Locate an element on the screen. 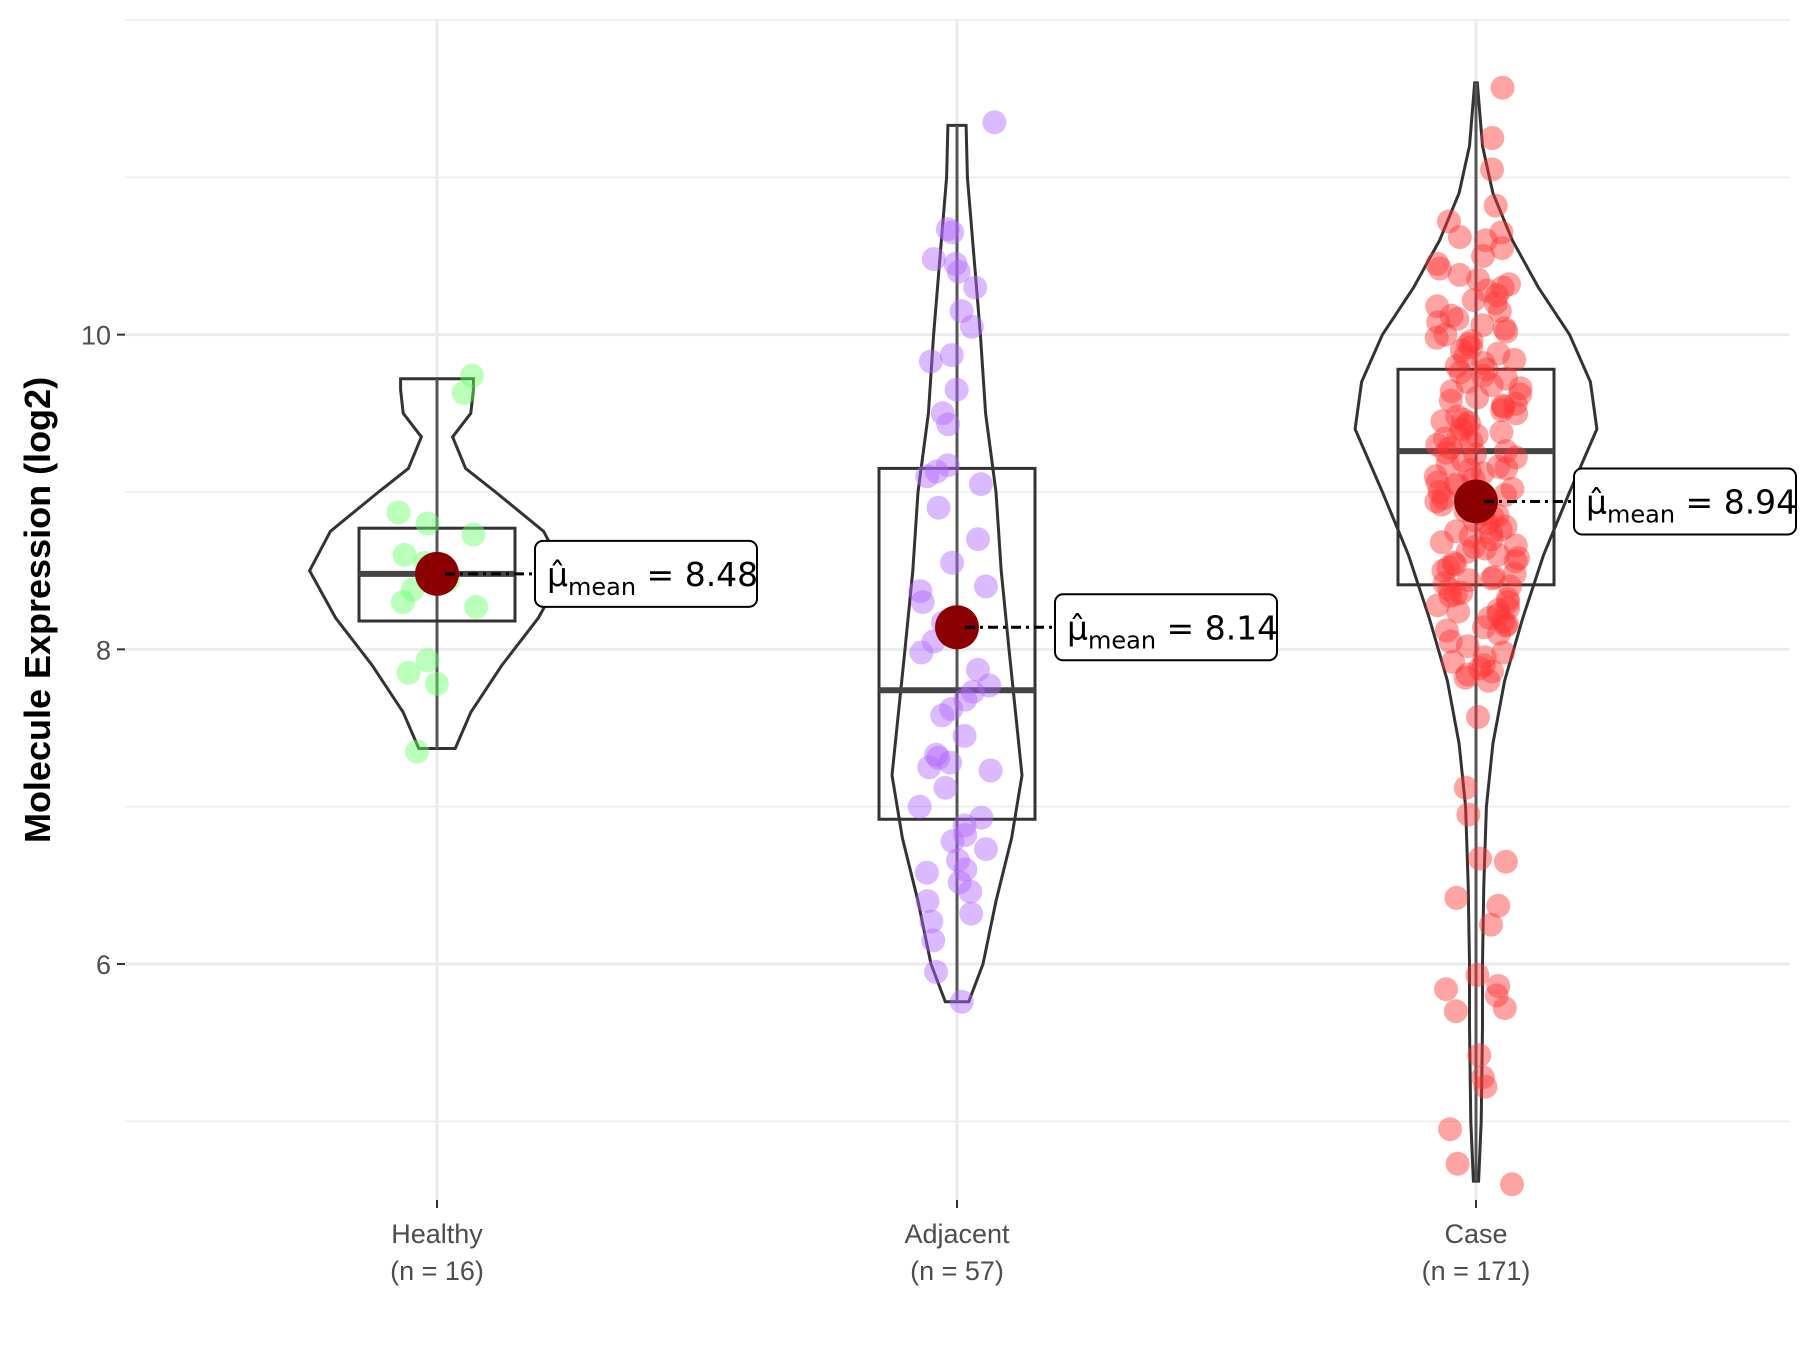 The image size is (1800, 1350). mean-value: = 8.14 is located at coordinates (1217, 627).